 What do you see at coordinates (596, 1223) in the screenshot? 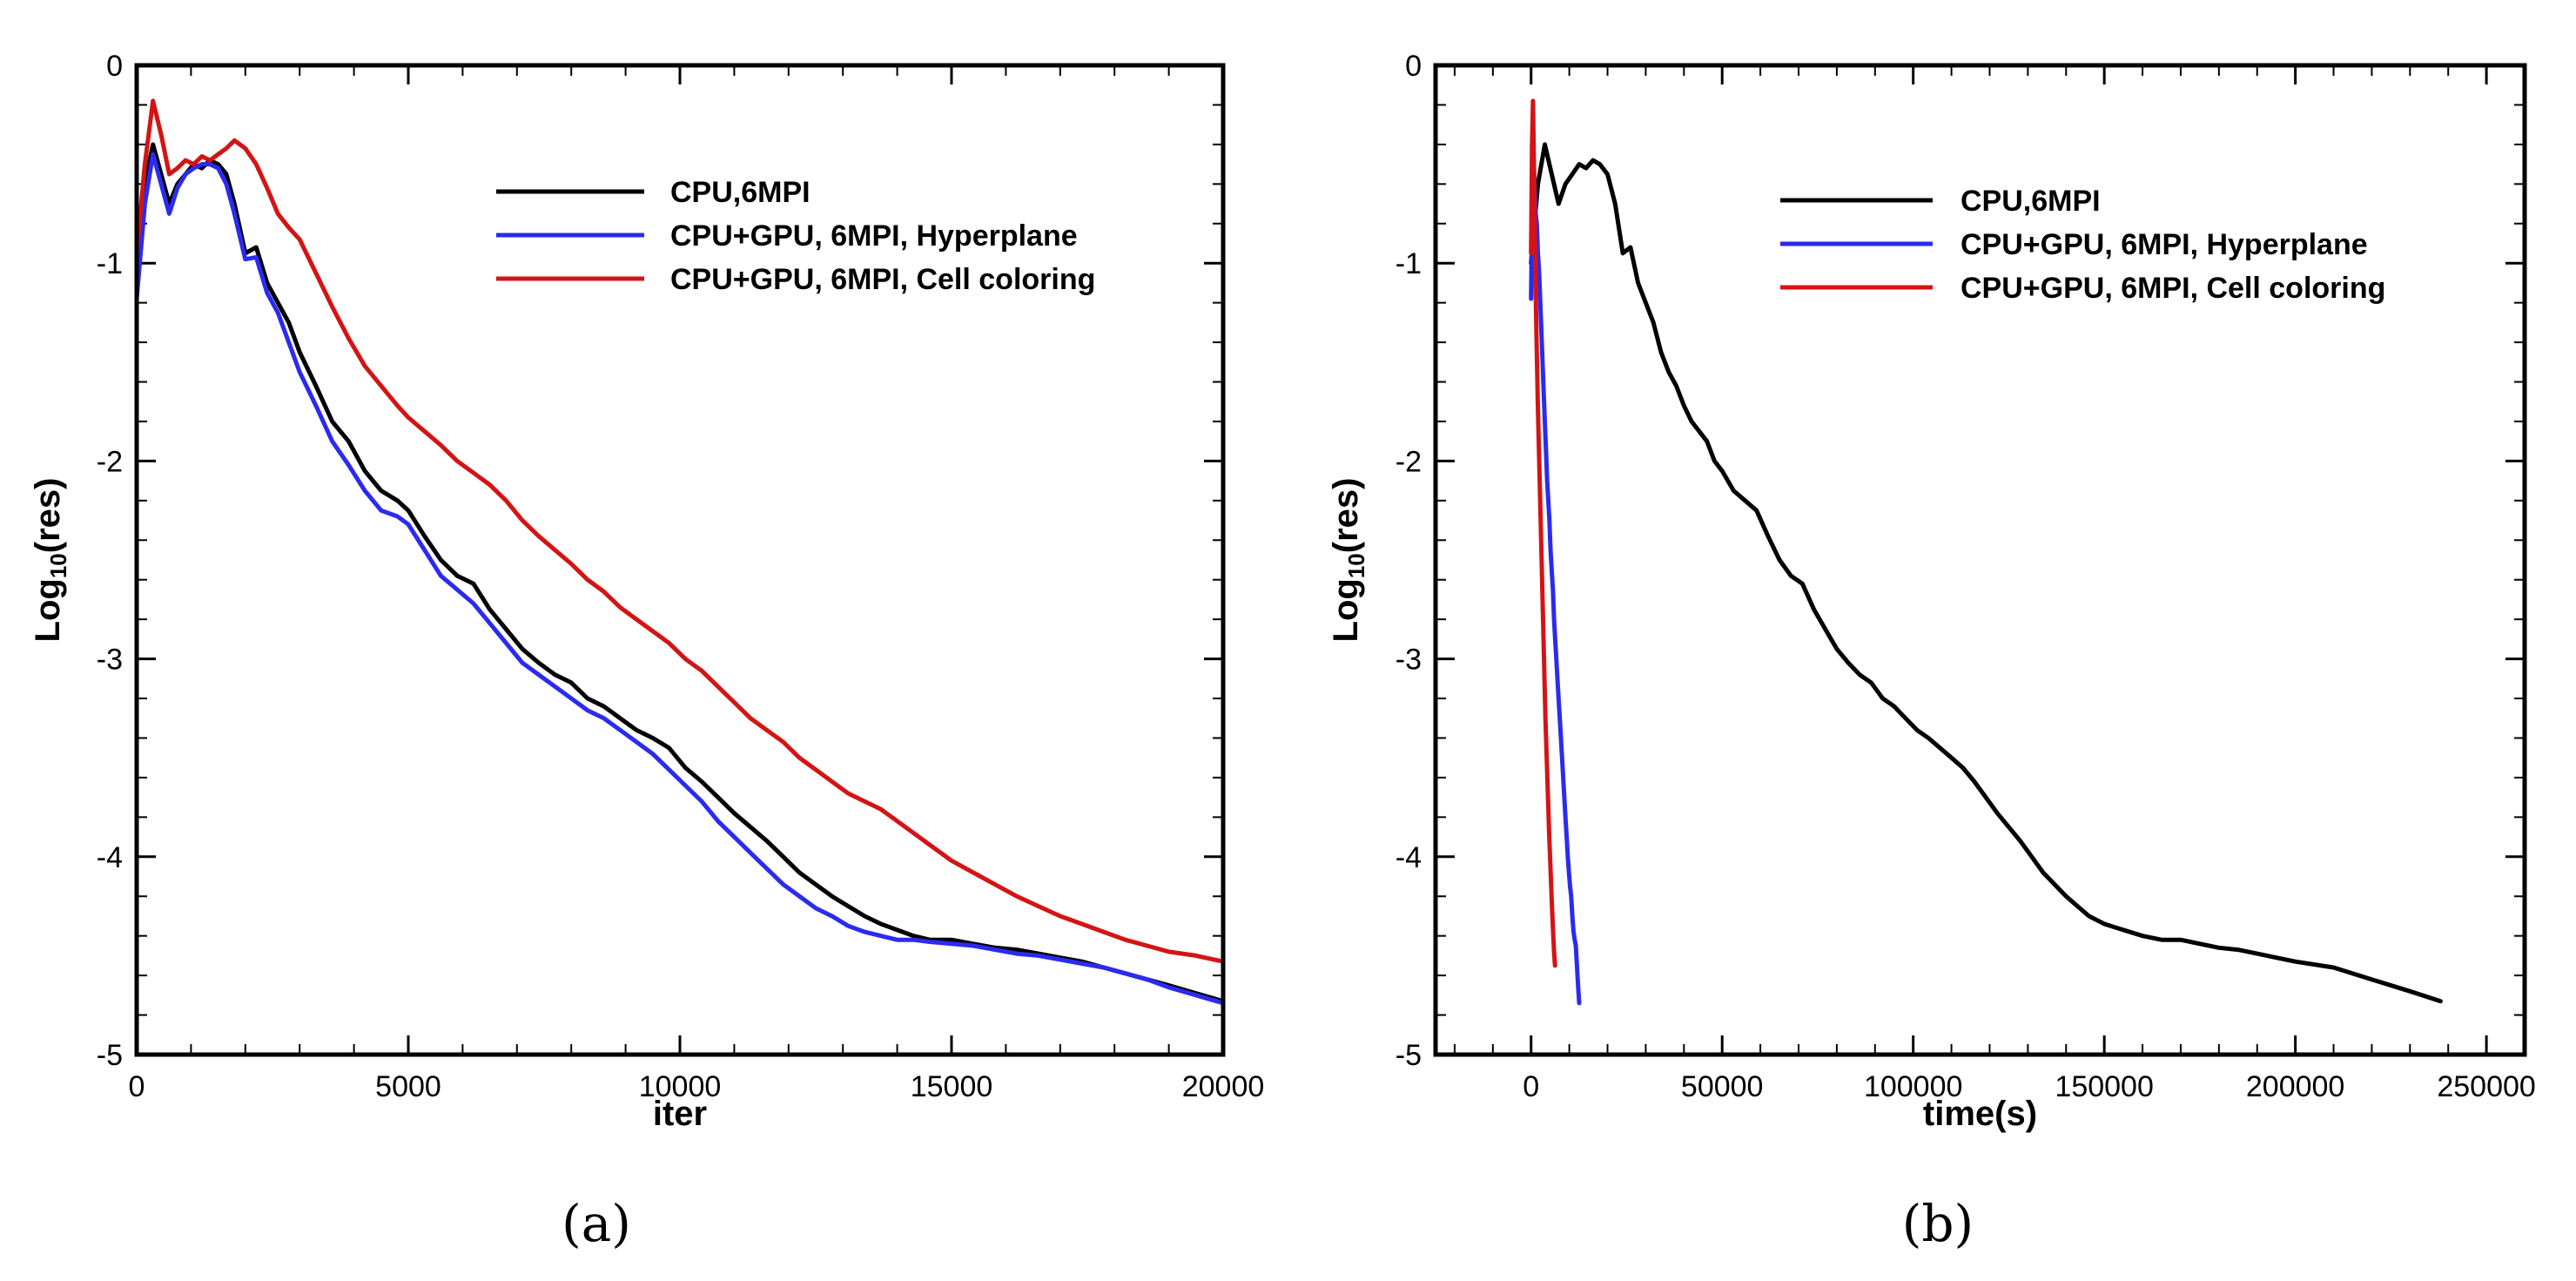
I see `panel-a-caption: (a)` at bounding box center [596, 1223].